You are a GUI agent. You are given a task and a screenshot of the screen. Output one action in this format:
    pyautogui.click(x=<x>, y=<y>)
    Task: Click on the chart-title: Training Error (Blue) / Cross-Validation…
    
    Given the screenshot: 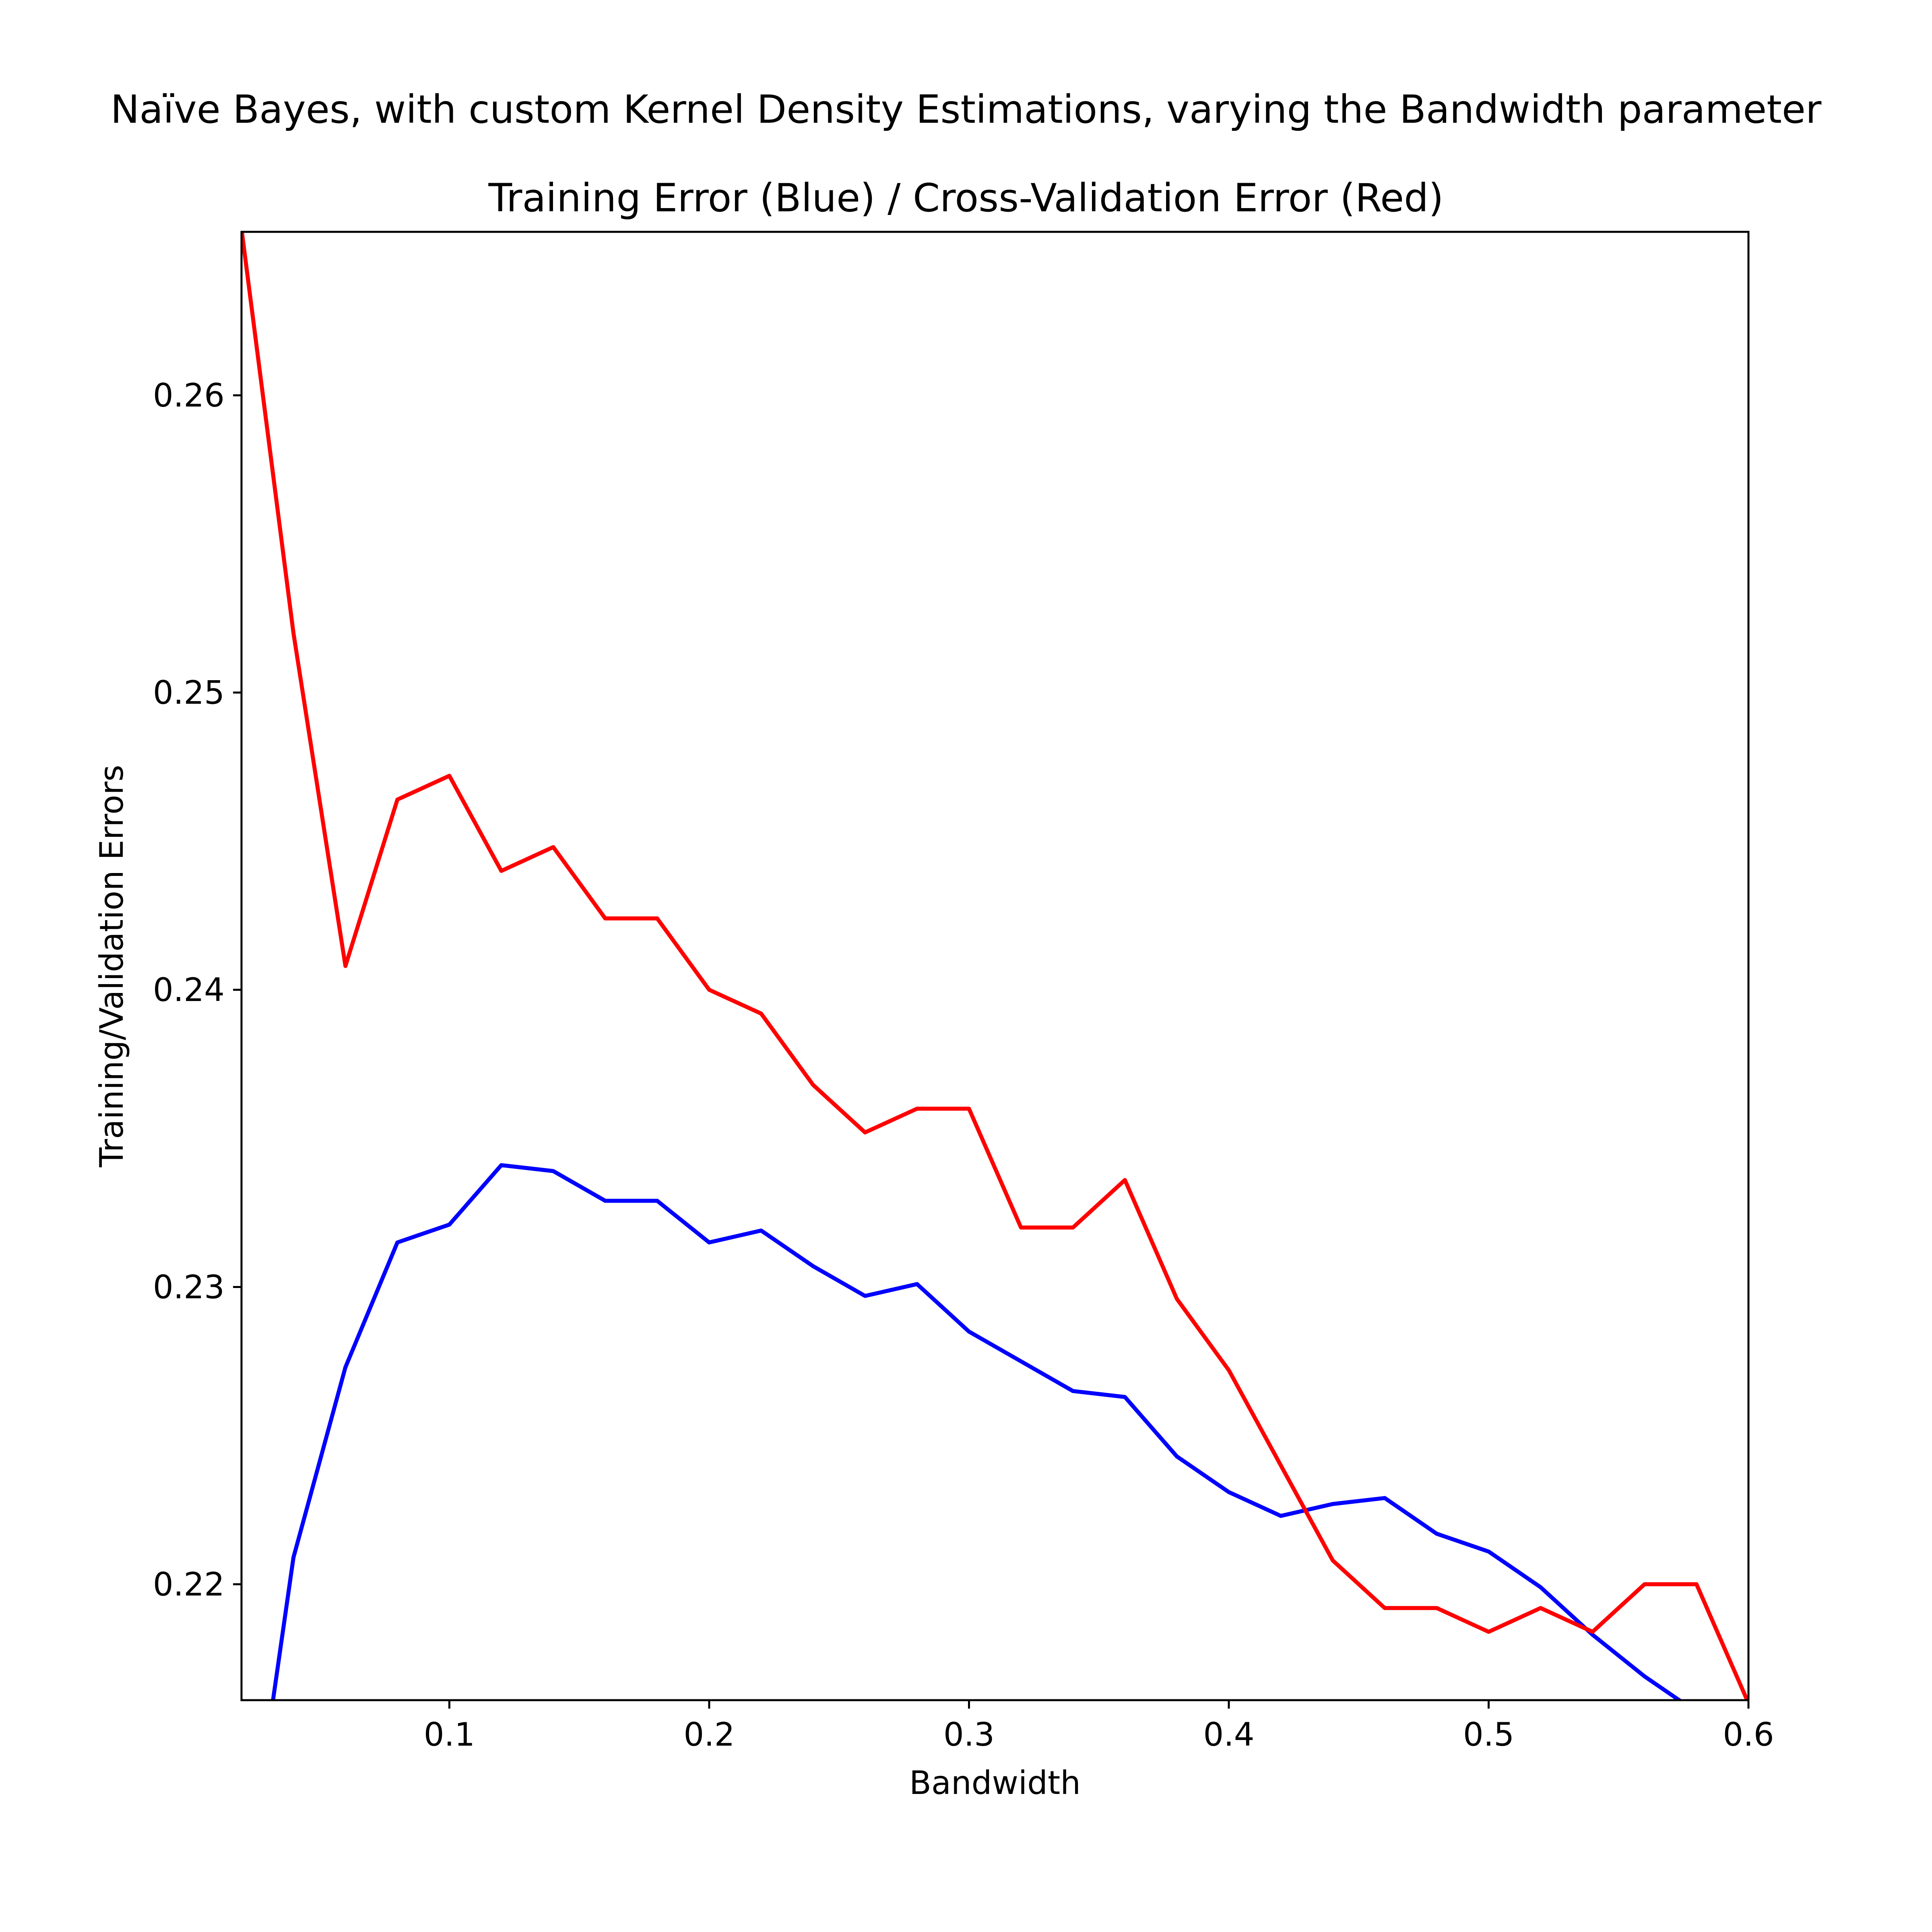 What is the action you would take?
    pyautogui.click(x=966, y=198)
    